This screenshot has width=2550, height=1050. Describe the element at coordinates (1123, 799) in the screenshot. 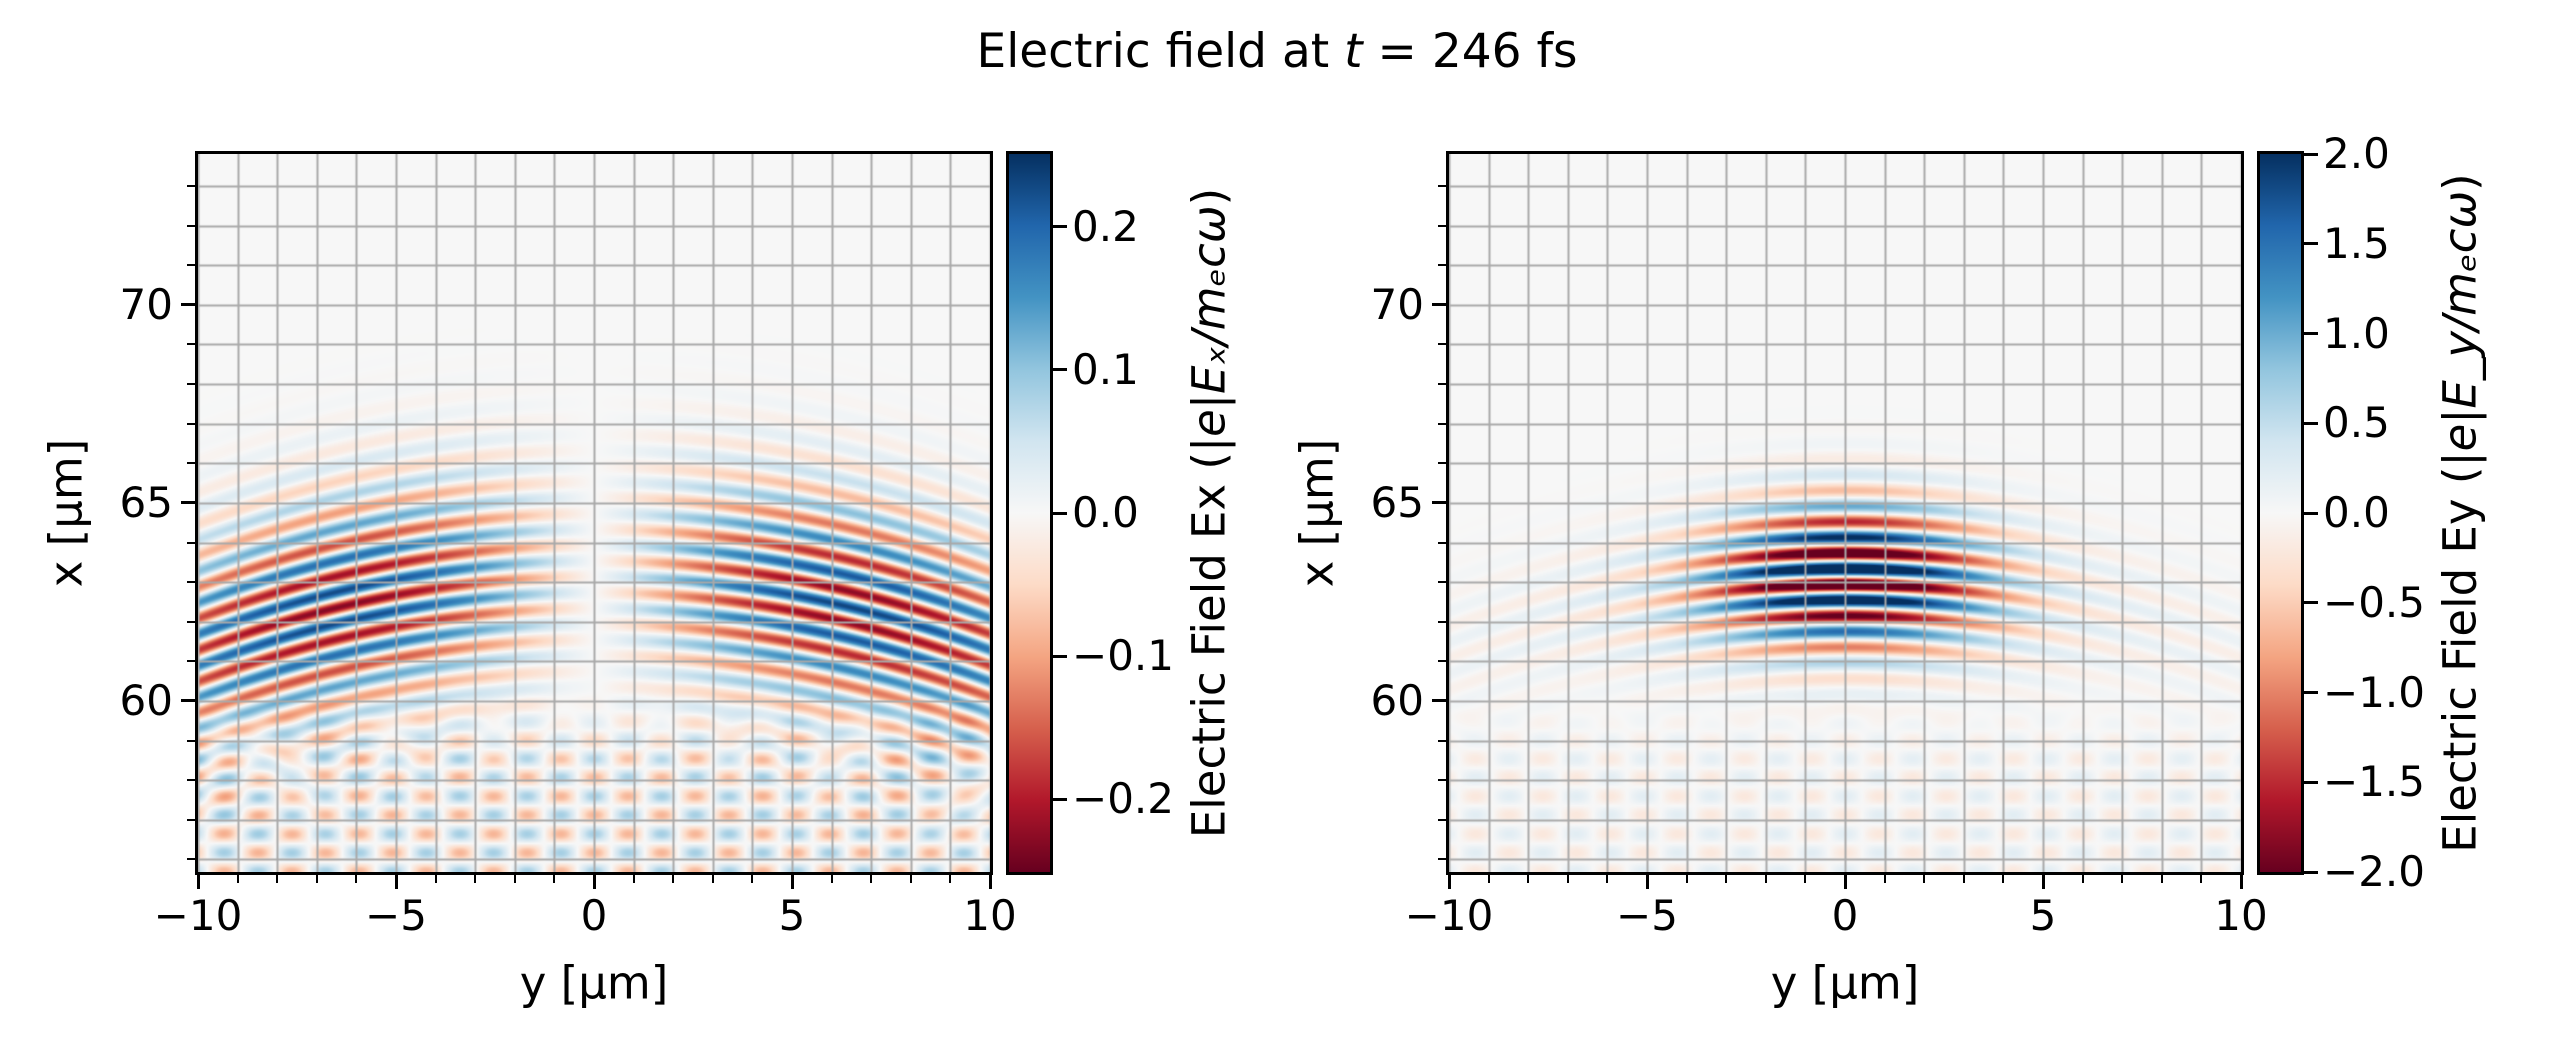

I see `colorbar-tick-label: −0.2` at that location.